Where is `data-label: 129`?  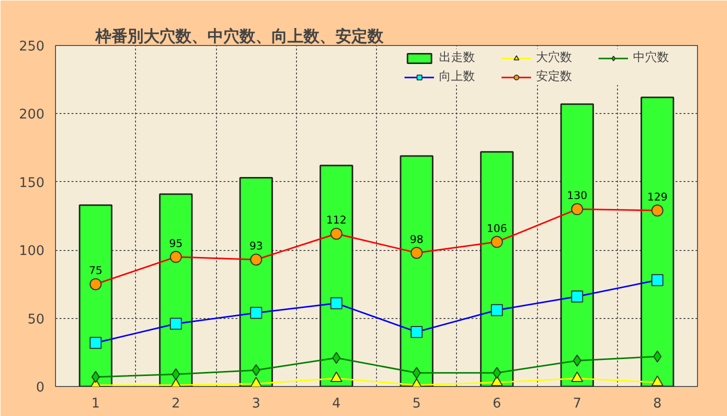 data-label: 129 is located at coordinates (657, 197).